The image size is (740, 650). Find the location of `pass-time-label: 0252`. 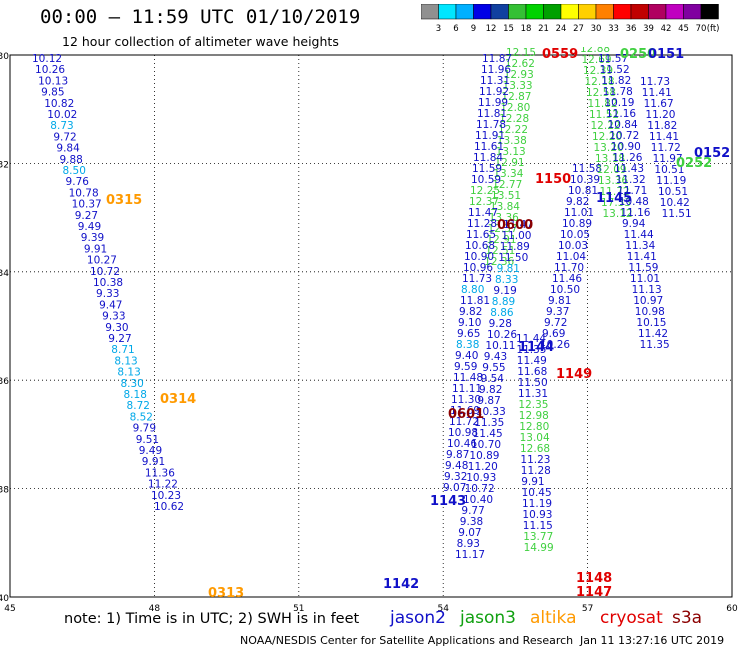

pass-time-label: 0252 is located at coordinates (694, 163).